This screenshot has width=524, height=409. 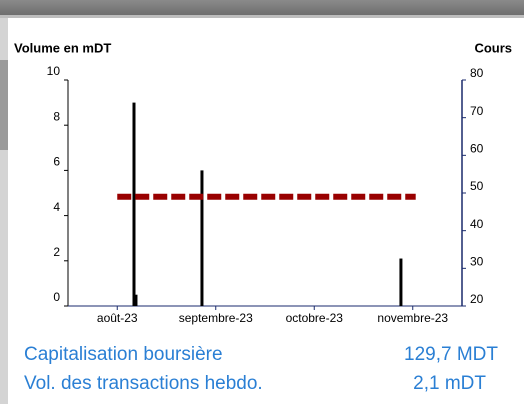 I want to click on y2-tick-label: 20, so click(x=477, y=299).